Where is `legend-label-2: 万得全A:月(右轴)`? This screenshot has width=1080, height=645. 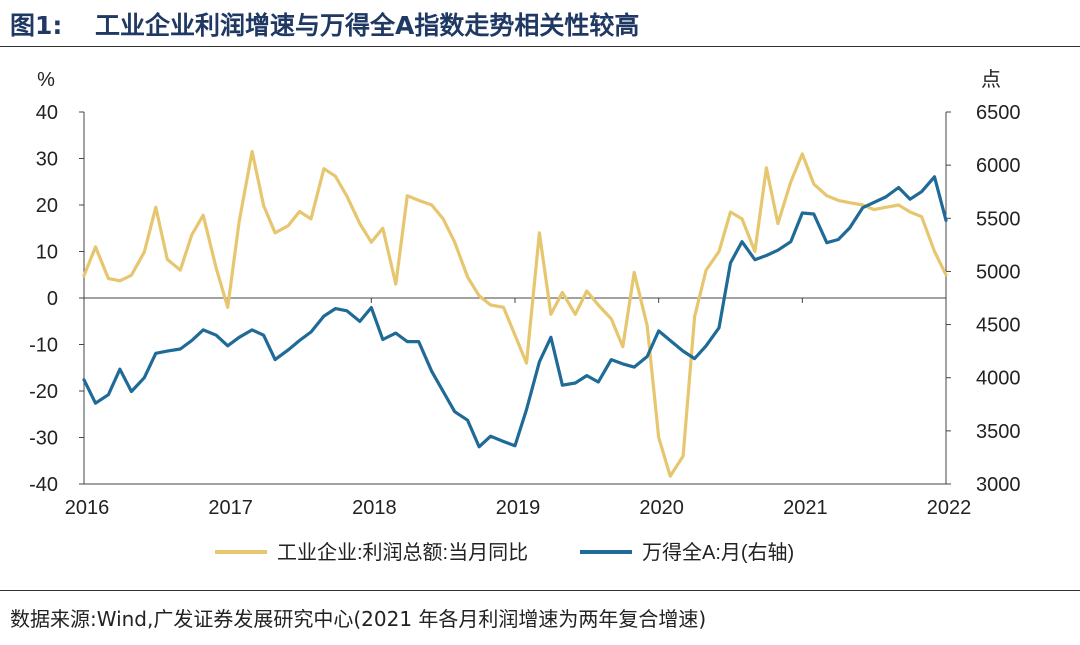 legend-label-2: 万得全A:月(右轴) is located at coordinates (718, 552).